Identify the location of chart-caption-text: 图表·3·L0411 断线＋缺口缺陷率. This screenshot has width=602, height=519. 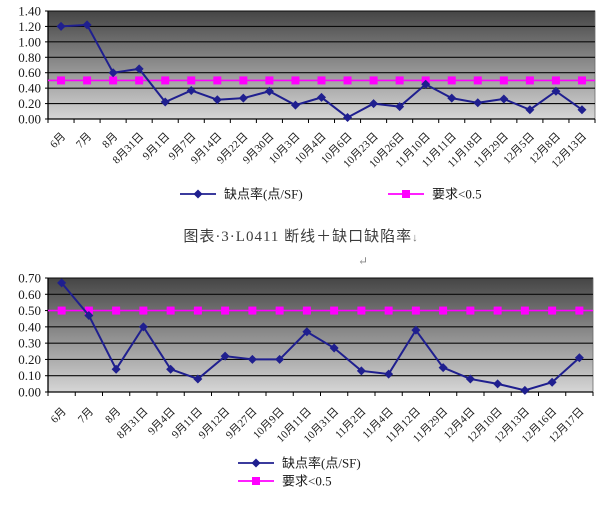
(298, 237).